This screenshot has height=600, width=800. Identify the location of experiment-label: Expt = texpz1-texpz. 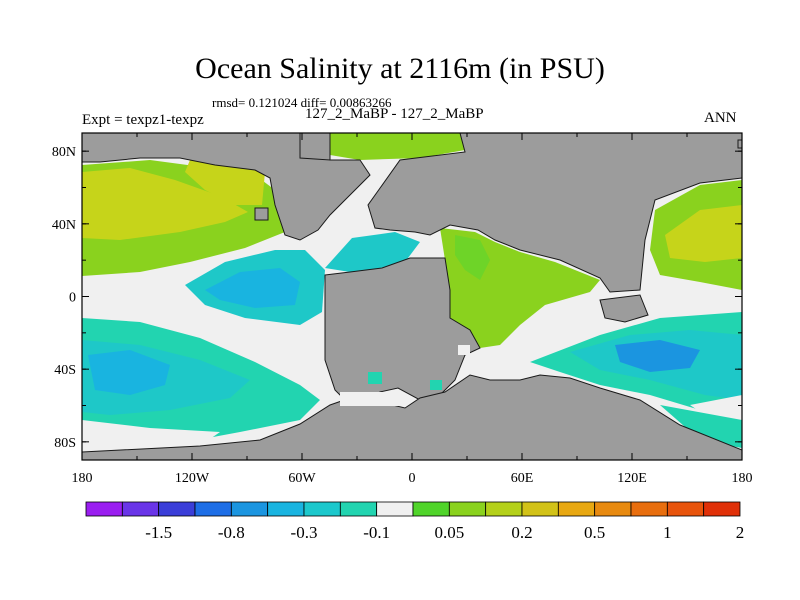
(143, 120).